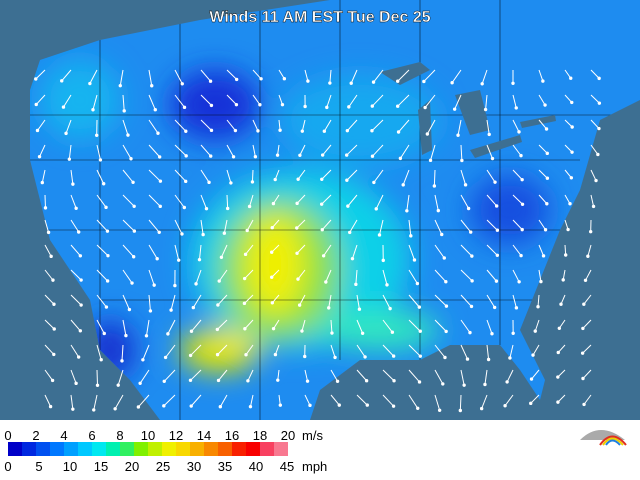  What do you see at coordinates (287, 466) in the screenshot?
I see `mph-label: 45` at bounding box center [287, 466].